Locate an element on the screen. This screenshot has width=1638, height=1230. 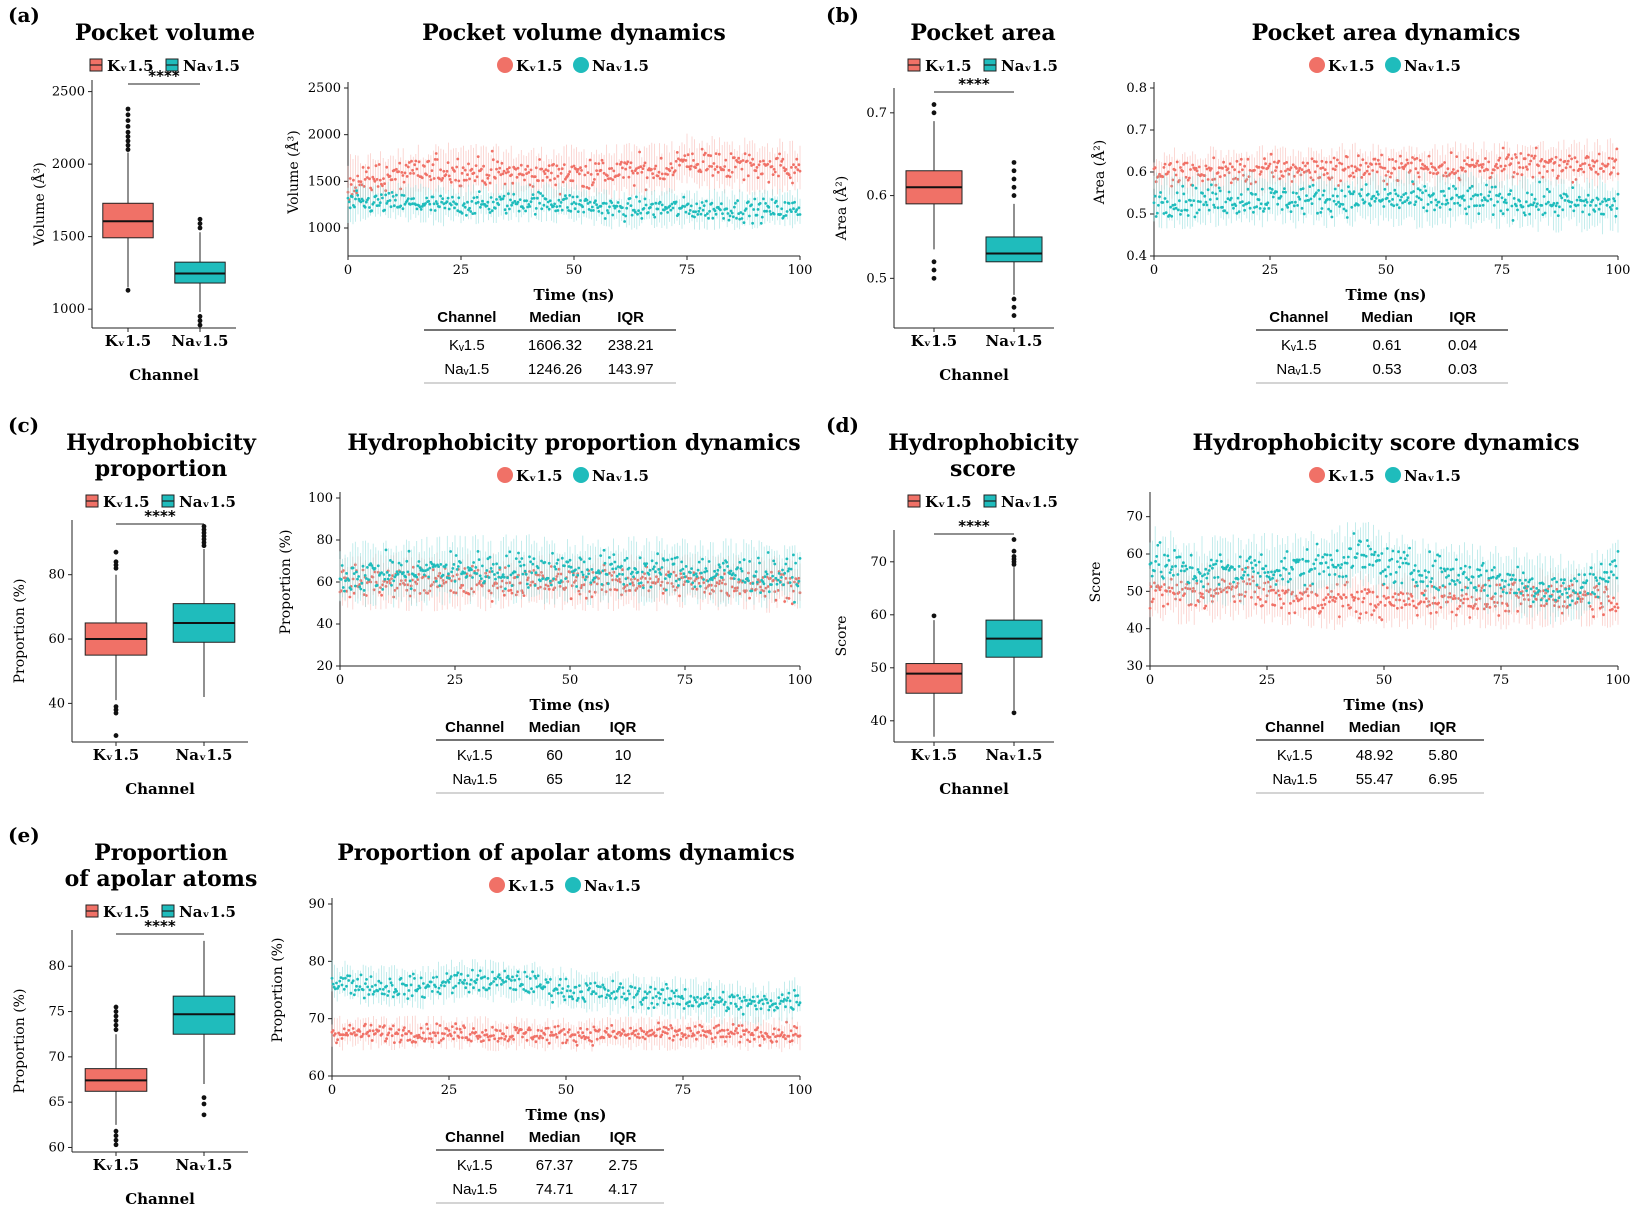
y-tick-label: 60 is located at coordinates (324, 582).